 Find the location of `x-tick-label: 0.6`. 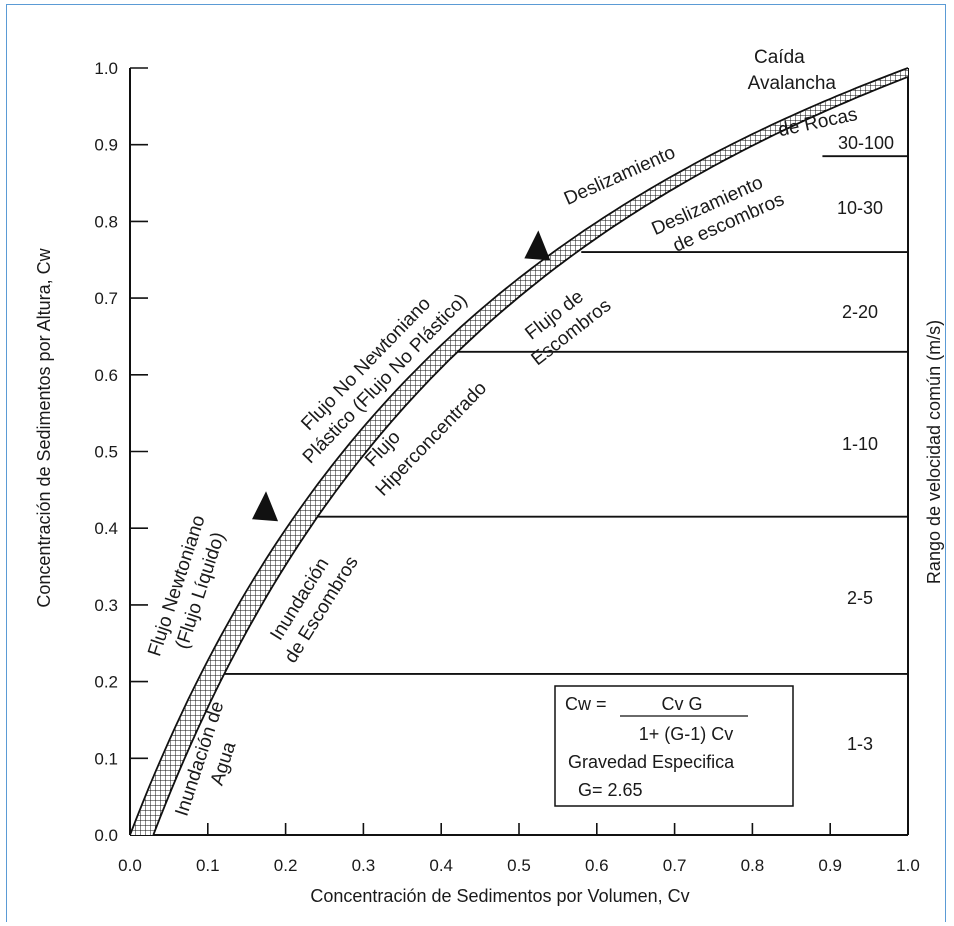

x-tick-label: 0.6 is located at coordinates (597, 865).